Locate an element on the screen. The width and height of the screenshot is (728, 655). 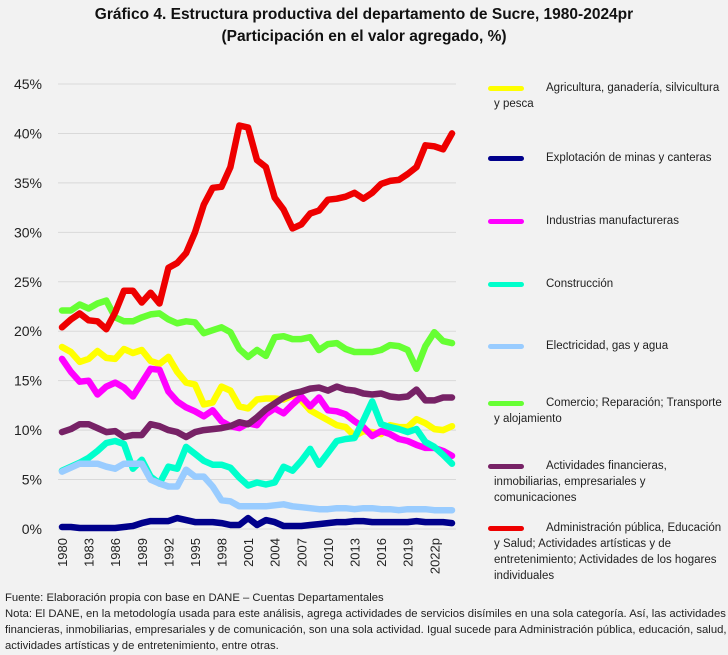
x-tick-label: 2010 is located at coordinates (328, 552).